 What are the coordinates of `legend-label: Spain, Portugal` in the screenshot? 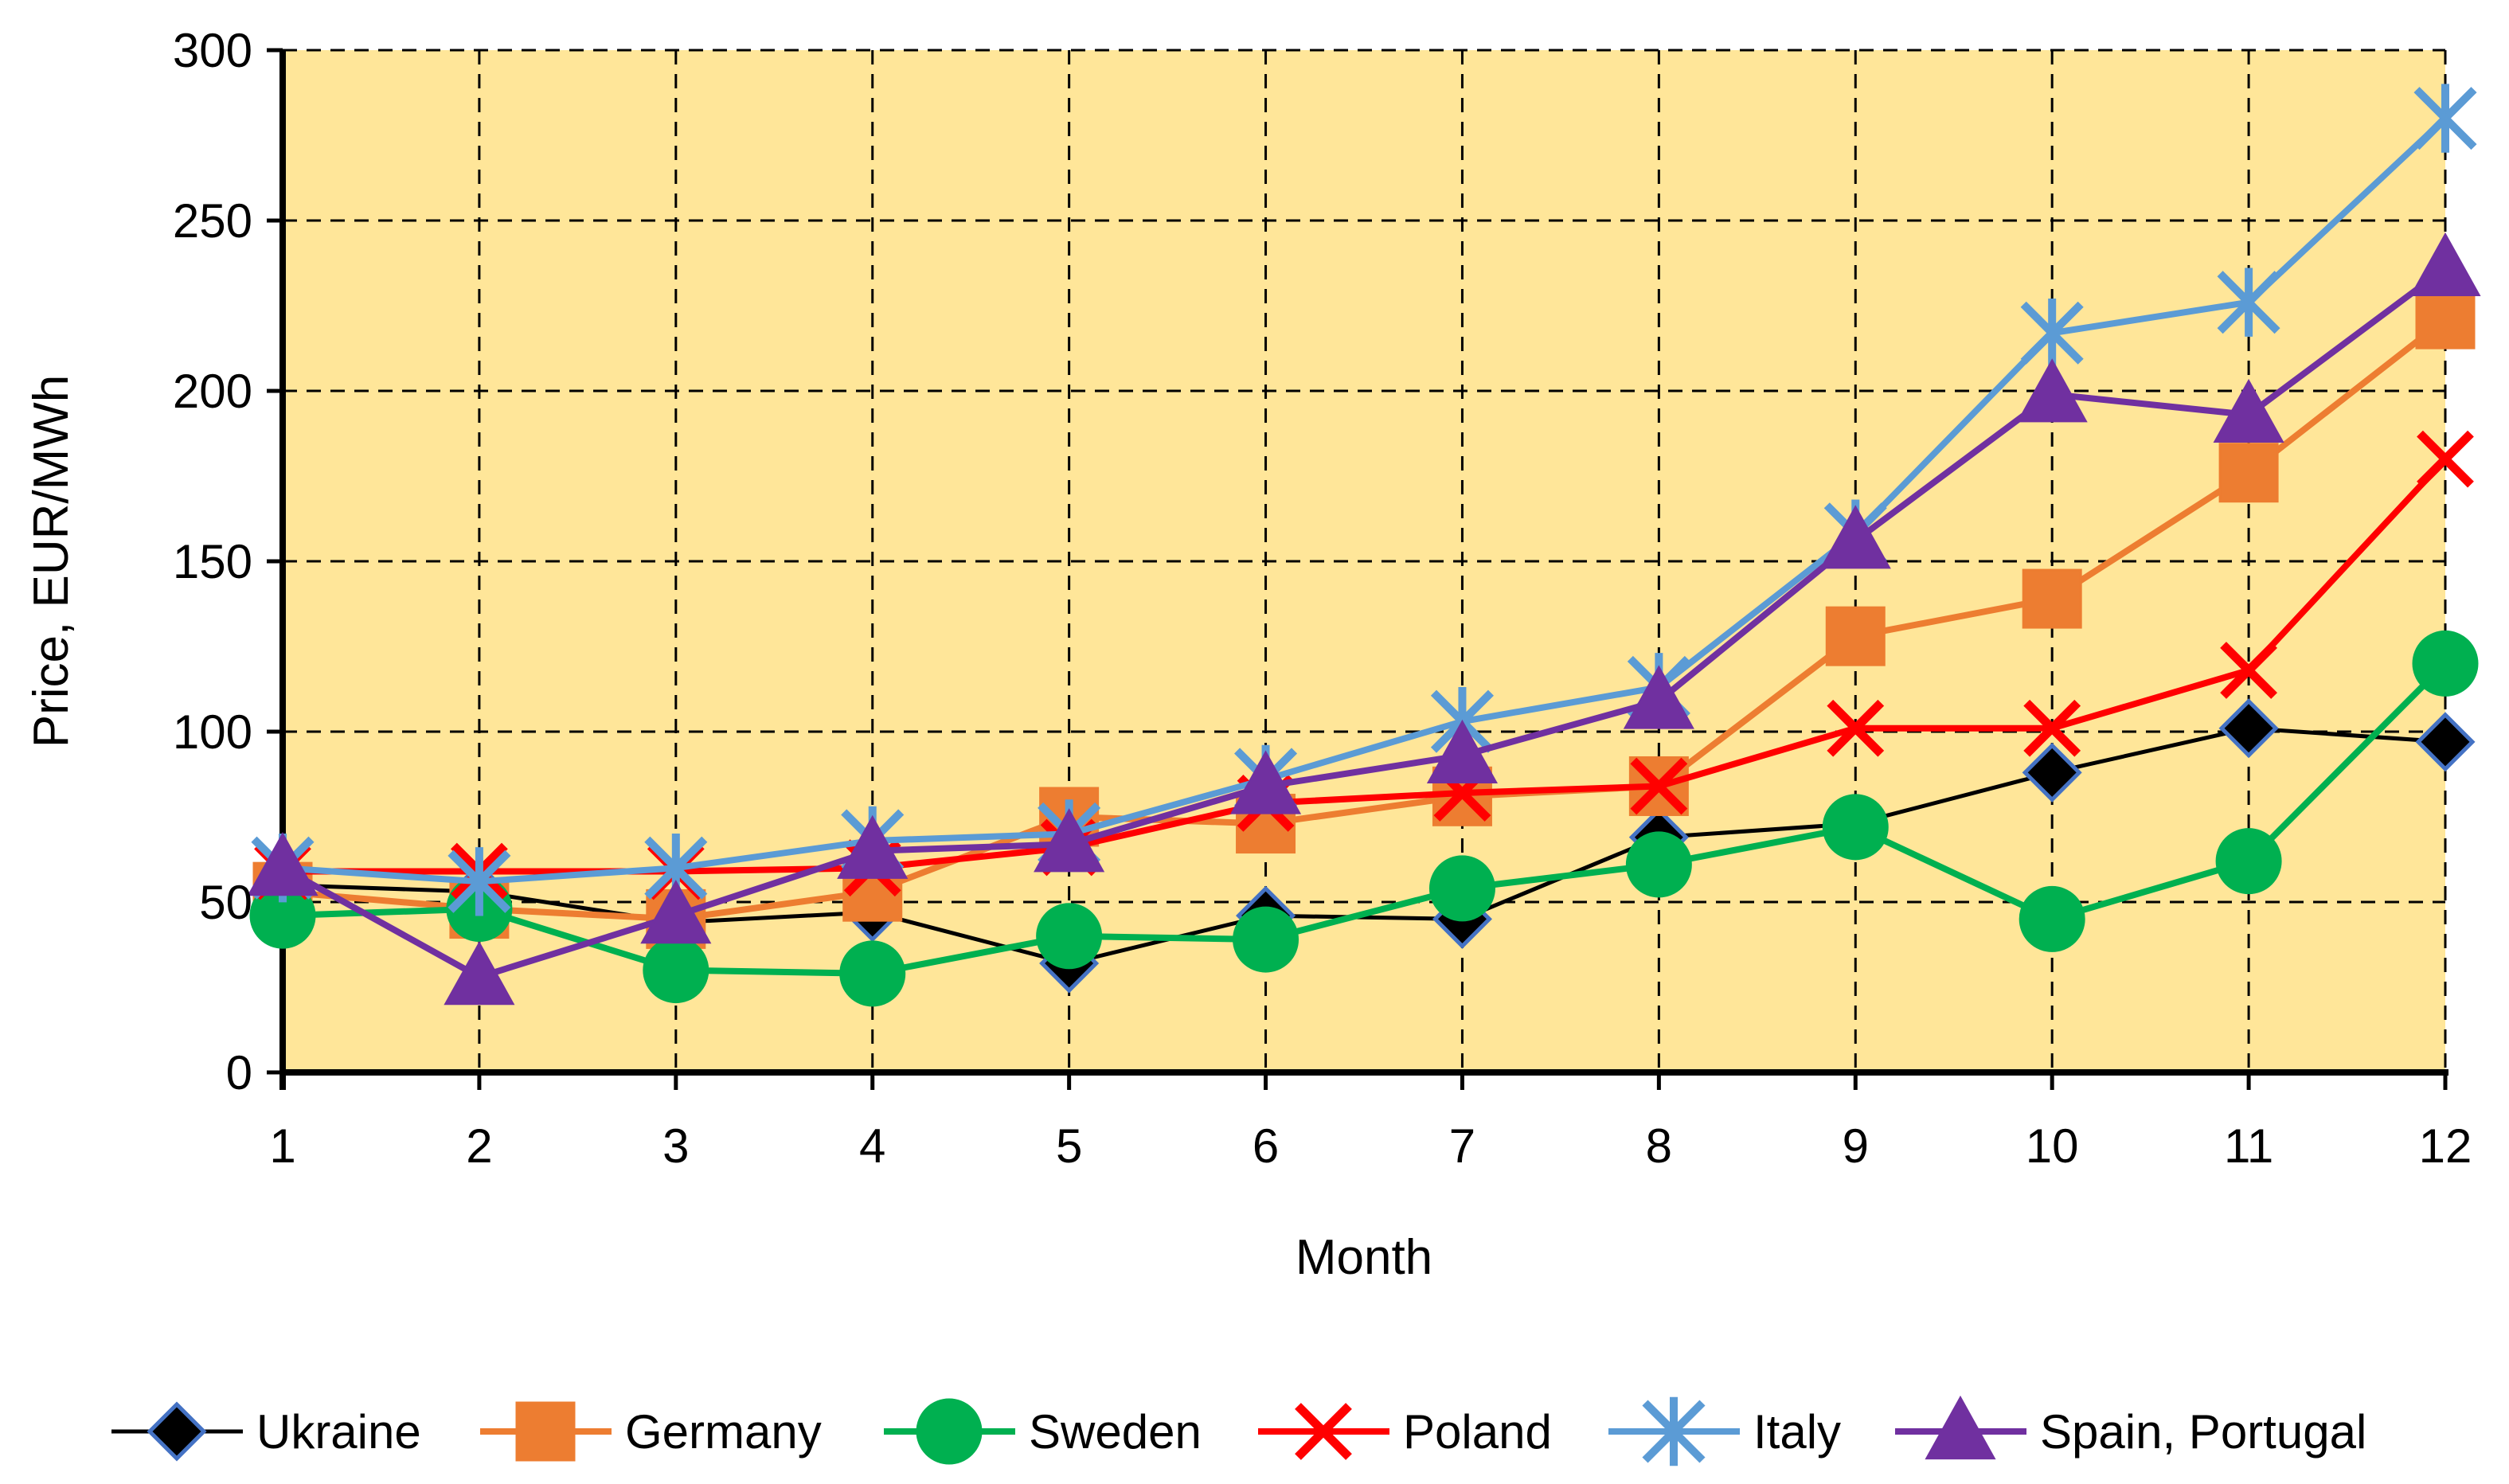 It's located at (2203, 1432).